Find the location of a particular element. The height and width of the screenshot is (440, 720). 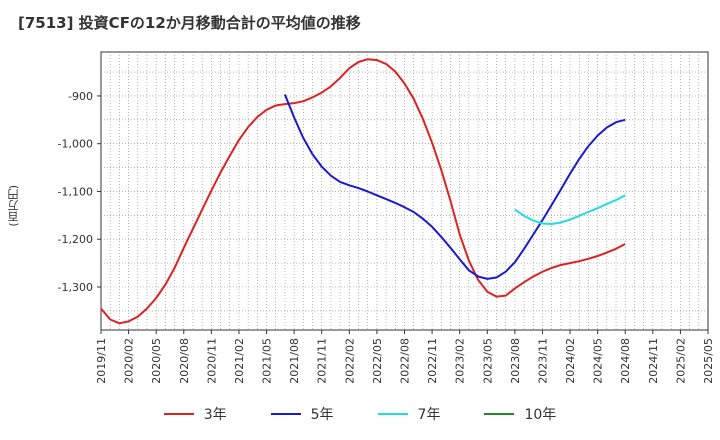

x-tick-label: 2023/02 is located at coordinates (460, 361).